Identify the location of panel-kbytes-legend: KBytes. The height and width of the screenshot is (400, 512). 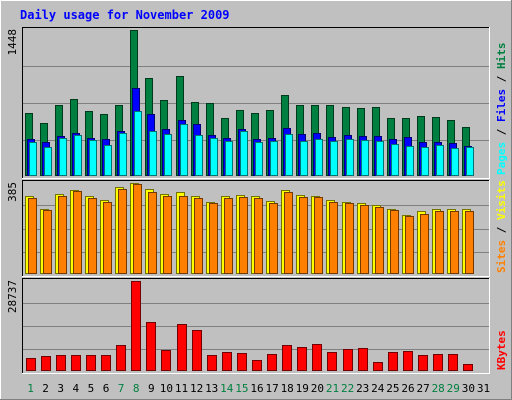
(501, 350).